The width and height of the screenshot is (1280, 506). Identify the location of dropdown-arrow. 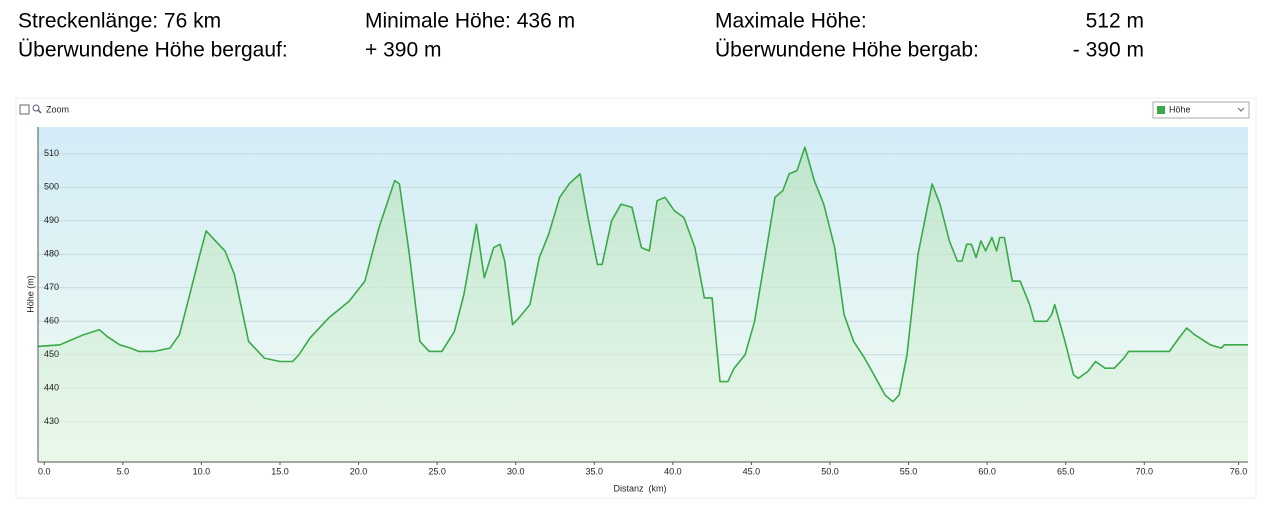
(1241, 109).